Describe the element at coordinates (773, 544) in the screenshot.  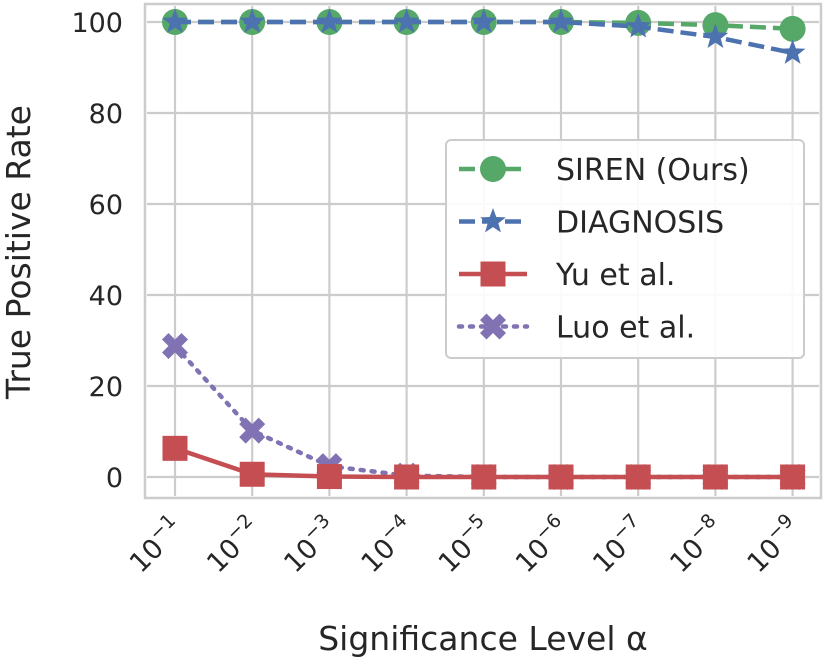
I see `x-tick-label: 10−9` at that location.